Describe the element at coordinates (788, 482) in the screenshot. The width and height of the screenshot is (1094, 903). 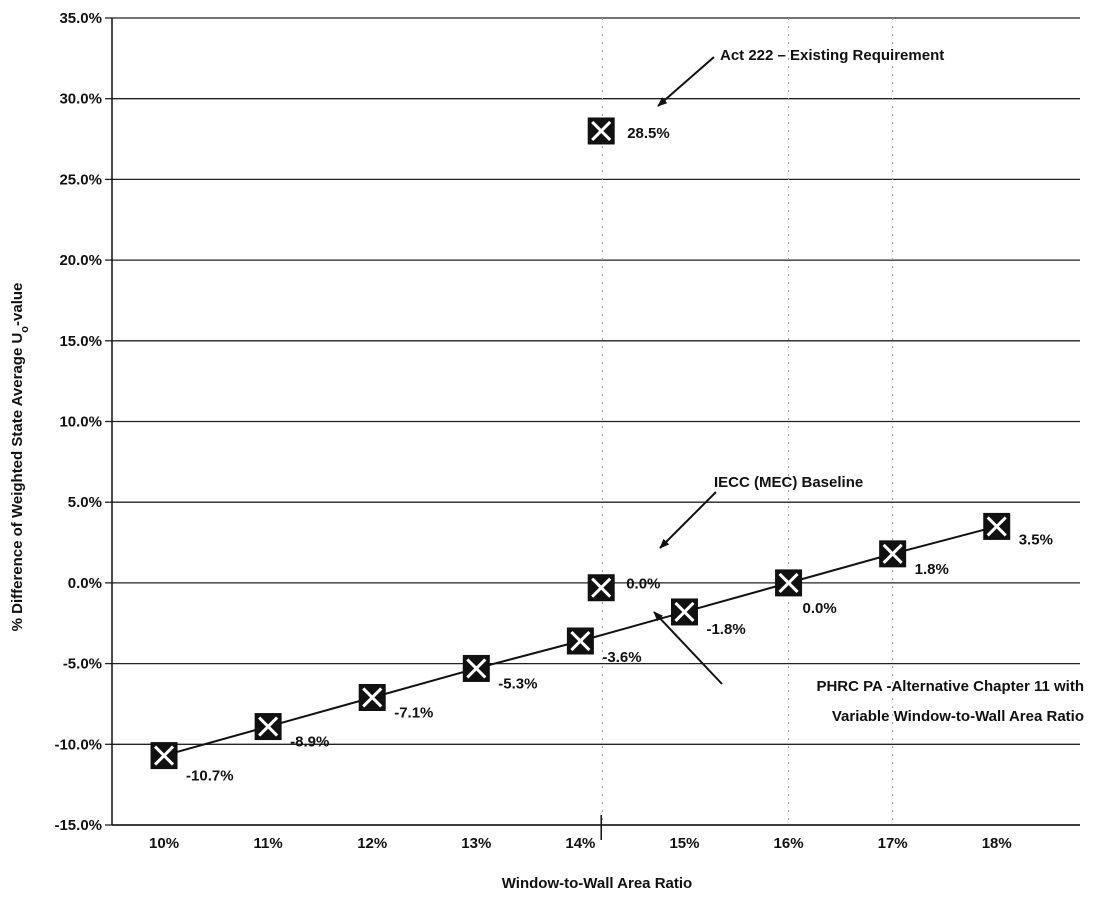
I see `annotation-text: IECC (MEC) Baseline` at that location.